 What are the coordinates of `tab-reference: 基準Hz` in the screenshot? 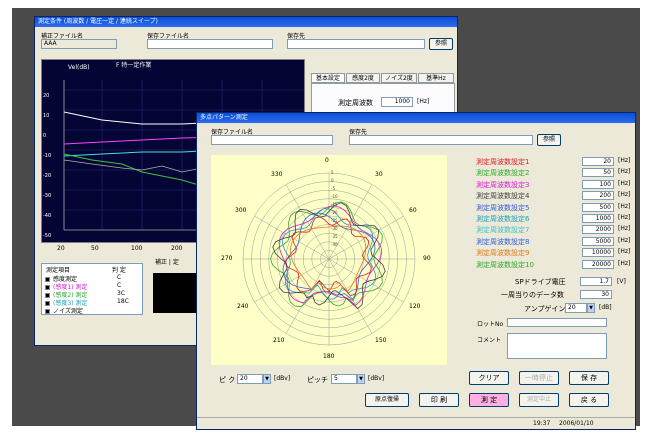 It's located at (436, 78).